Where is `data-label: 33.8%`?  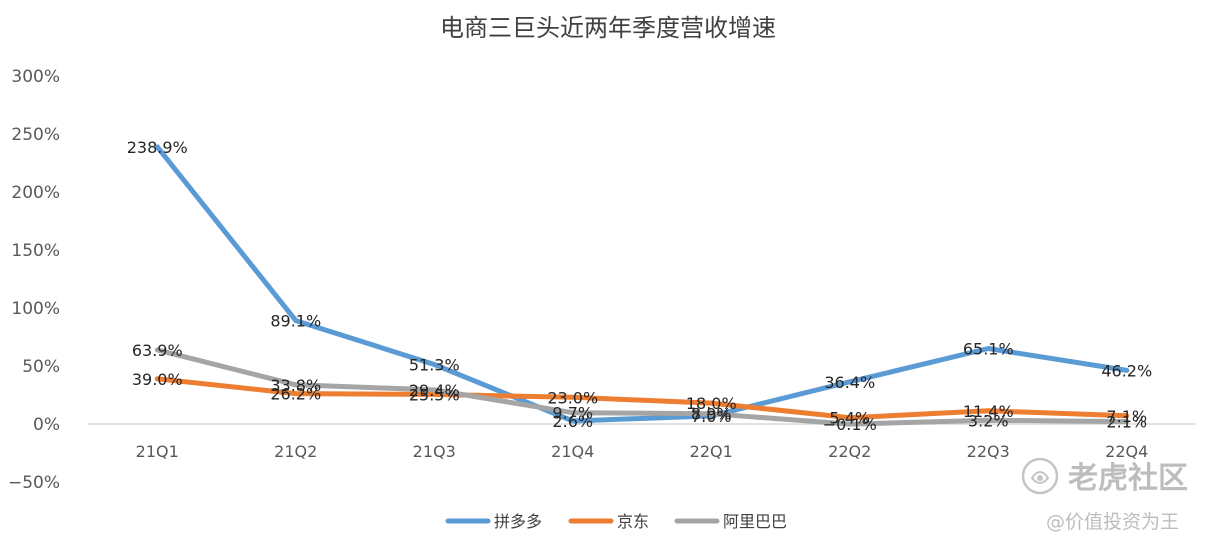
data-label: 33.8% is located at coordinates (295, 385).